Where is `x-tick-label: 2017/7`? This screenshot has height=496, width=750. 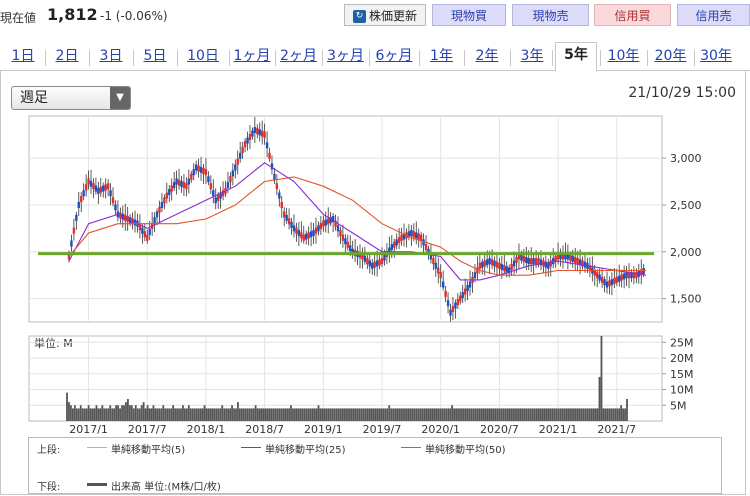 x-tick-label: 2017/7 is located at coordinates (147, 429).